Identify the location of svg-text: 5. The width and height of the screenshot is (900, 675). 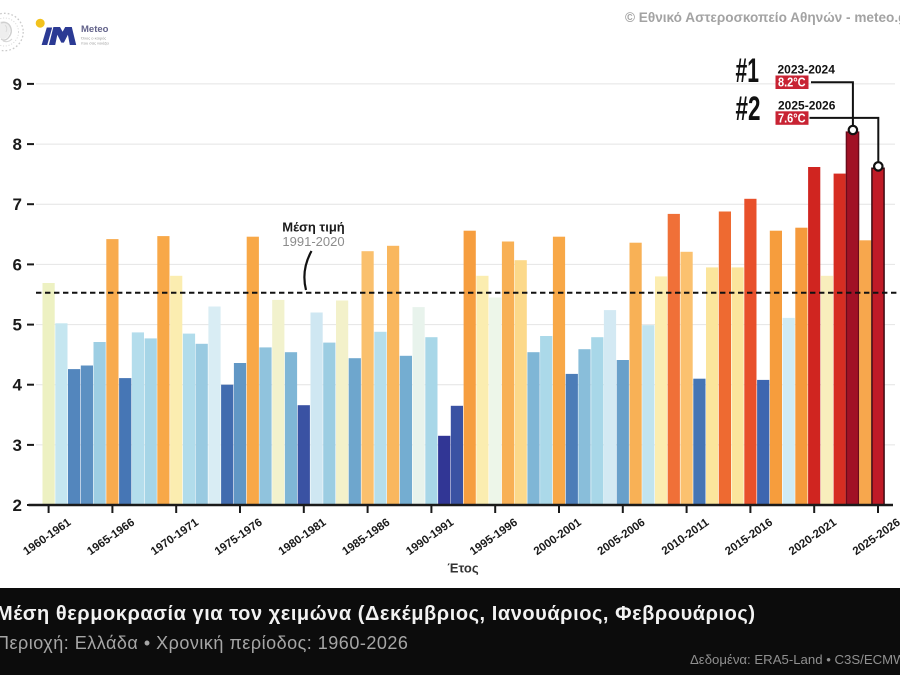
(17, 325).